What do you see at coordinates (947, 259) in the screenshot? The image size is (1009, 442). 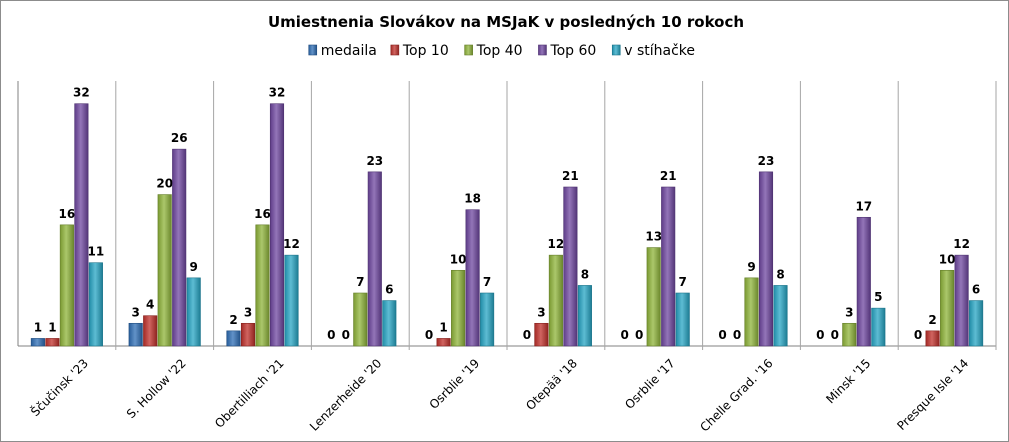 I see `data-label: 10` at bounding box center [947, 259].